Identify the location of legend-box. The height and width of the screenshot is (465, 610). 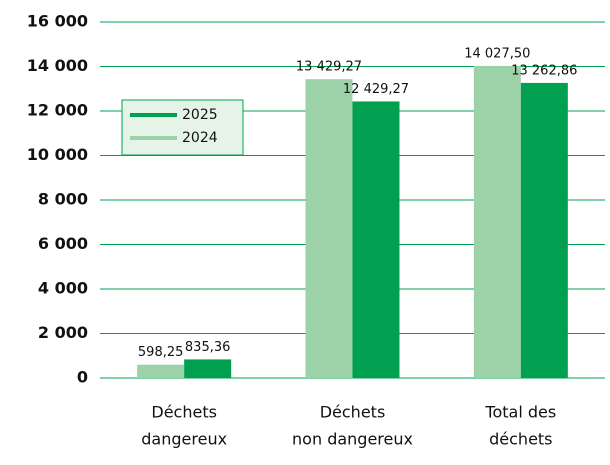
(182, 127).